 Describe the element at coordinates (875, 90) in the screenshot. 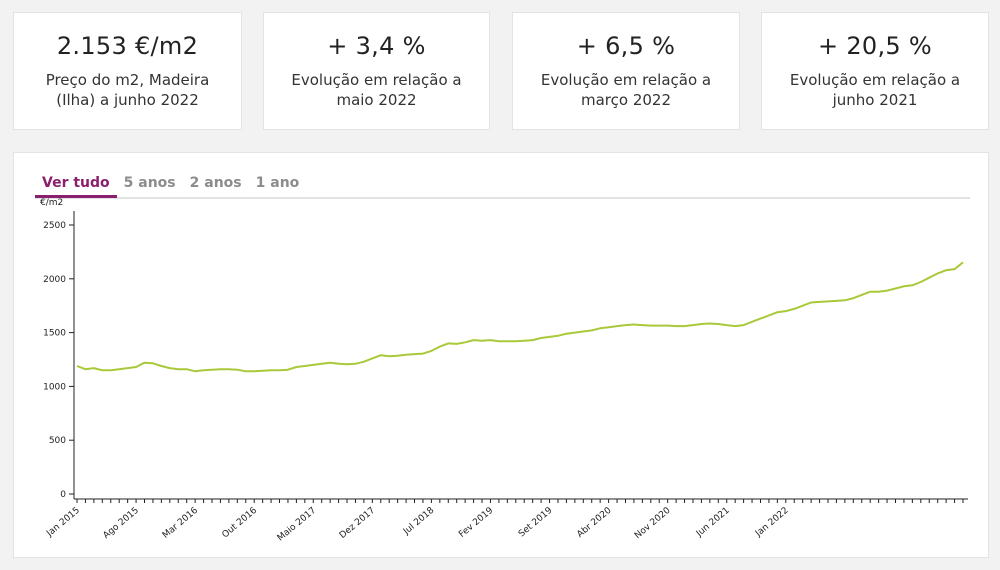

I see `stat-label: Evolução em relação a junho 2021` at that location.